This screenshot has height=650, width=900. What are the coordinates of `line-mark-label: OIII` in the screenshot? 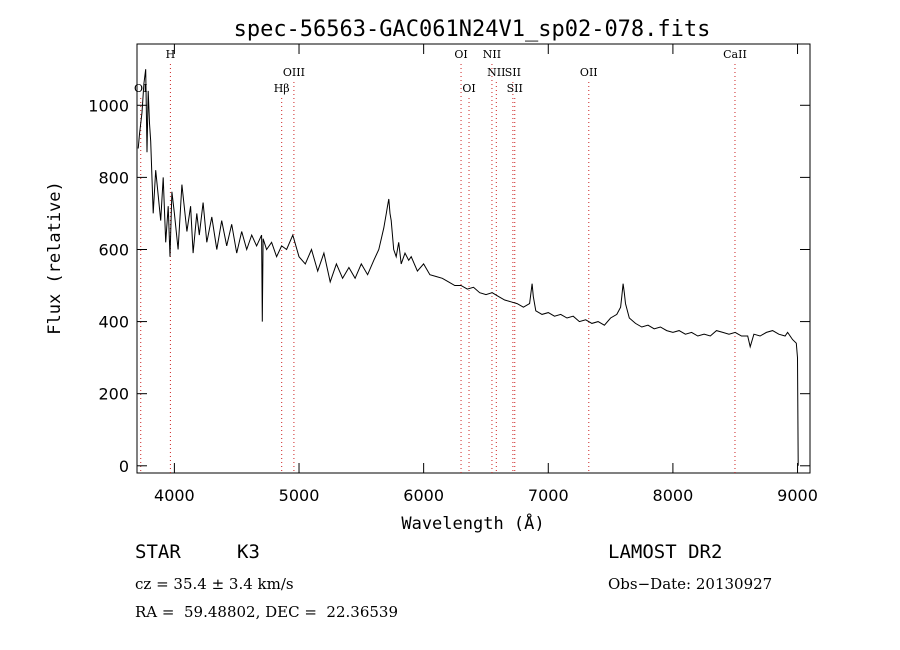 It's located at (294, 72).